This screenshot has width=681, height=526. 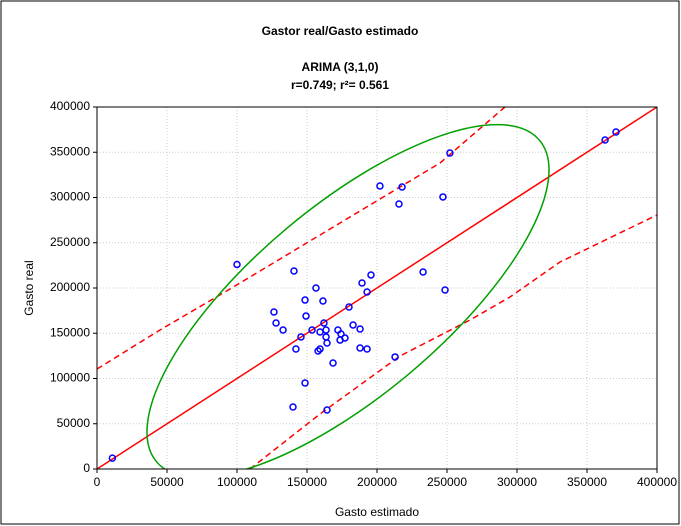 What do you see at coordinates (657, 482) in the screenshot?
I see `x-tick-label: 400000` at bounding box center [657, 482].